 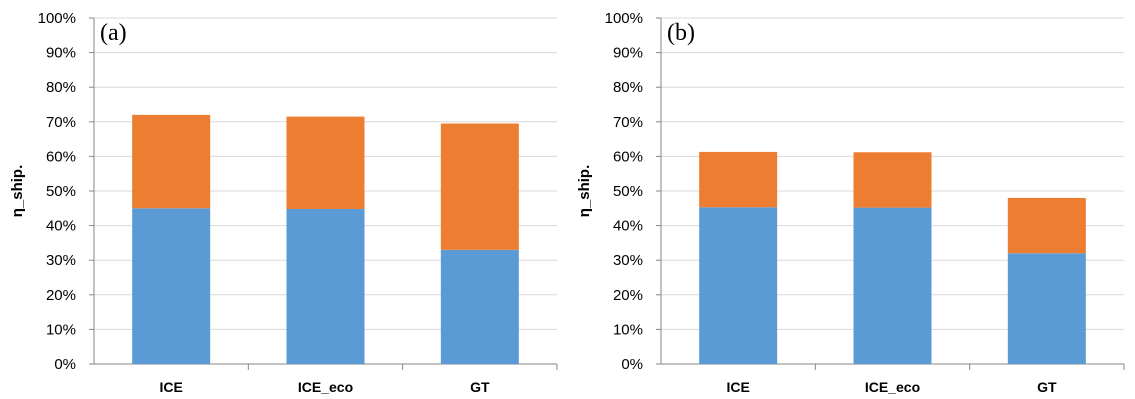 What do you see at coordinates (170, 387) in the screenshot?
I see `chart-a-category-label: ICE` at bounding box center [170, 387].